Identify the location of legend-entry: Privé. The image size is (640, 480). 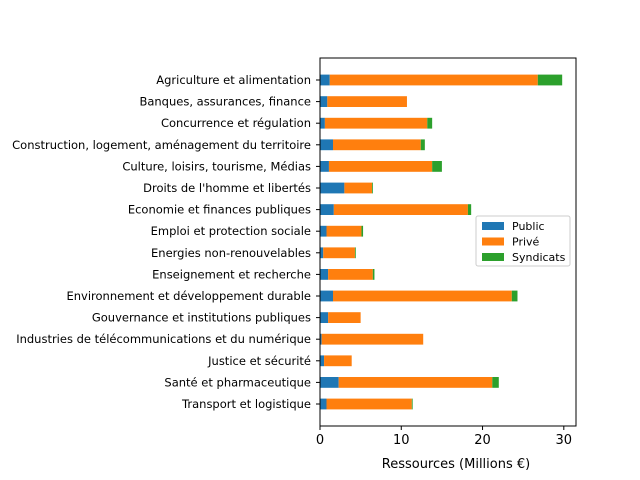
(526, 242).